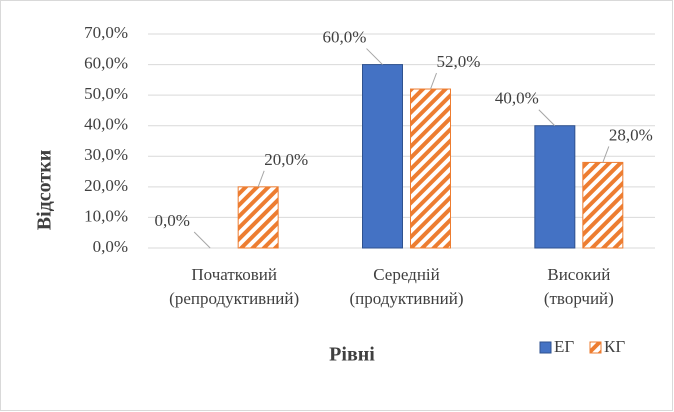  I want to click on legend-label: ЕГ, so click(564, 346).